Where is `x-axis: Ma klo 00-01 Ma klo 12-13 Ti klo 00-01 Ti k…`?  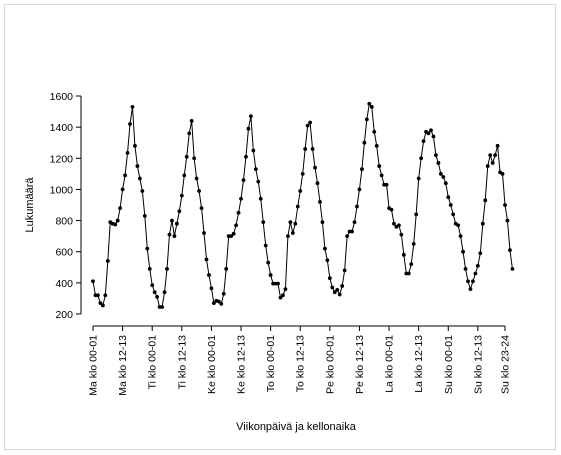
x-axis: Ma klo 00-01 Ma klo 12-13 Ti klo 00-01 Ti k… is located at coordinates (300, 360).